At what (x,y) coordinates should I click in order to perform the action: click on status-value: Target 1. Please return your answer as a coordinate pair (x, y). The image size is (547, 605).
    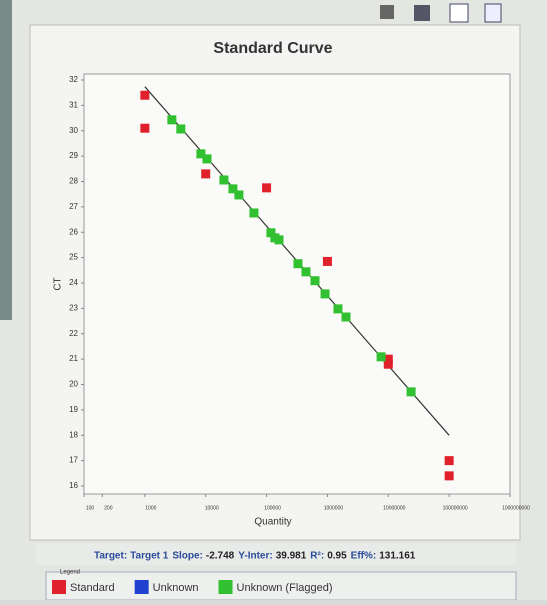
    Looking at the image, I should click on (149, 556).